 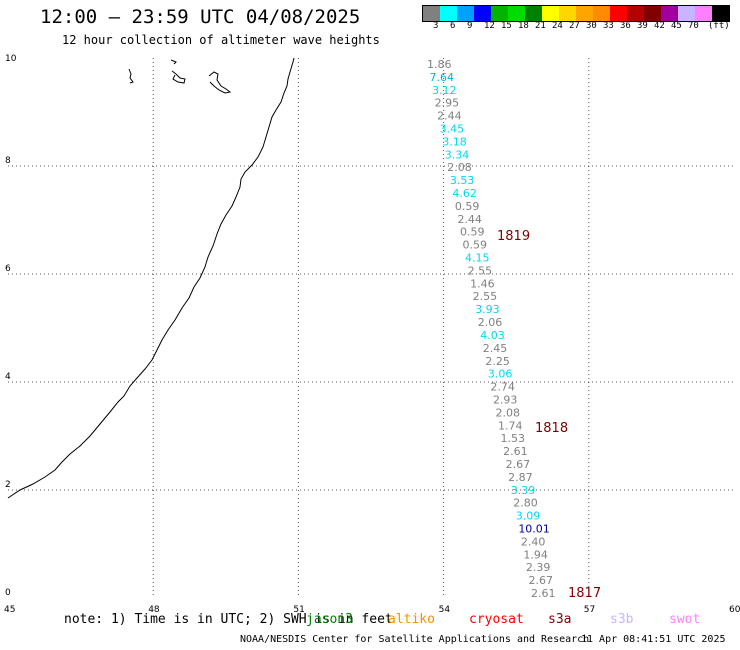 I want to click on wave-height-value: 3.45, so click(x=452, y=129).